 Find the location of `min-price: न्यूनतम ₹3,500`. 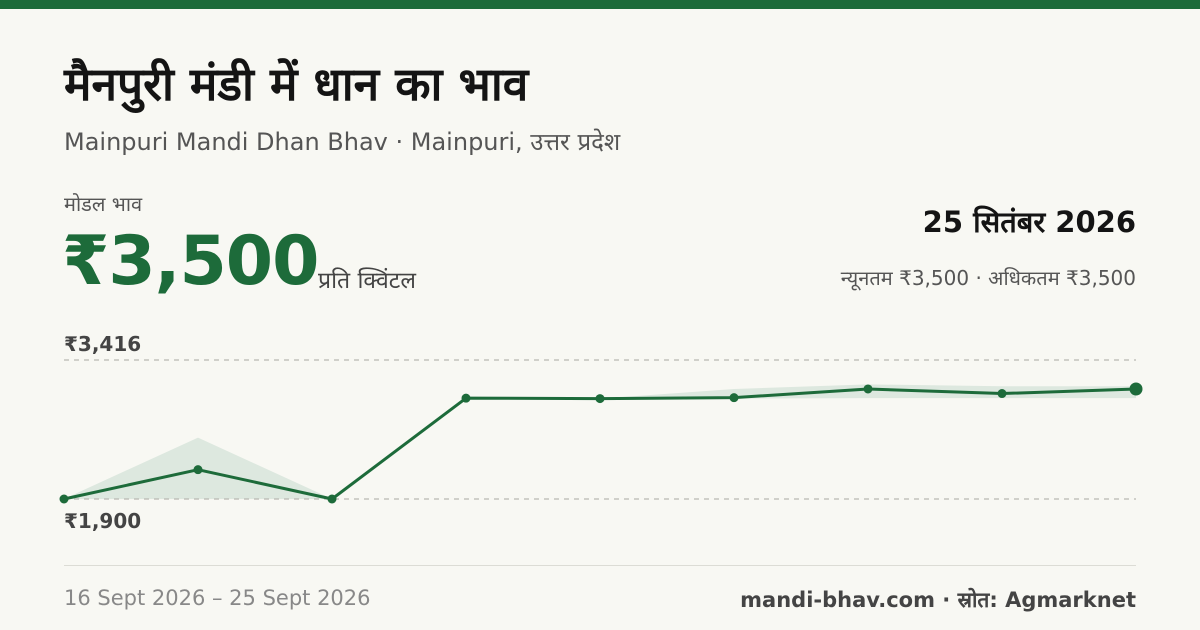

min-price: न्यूनतम ₹3,500 is located at coordinates (905, 278).